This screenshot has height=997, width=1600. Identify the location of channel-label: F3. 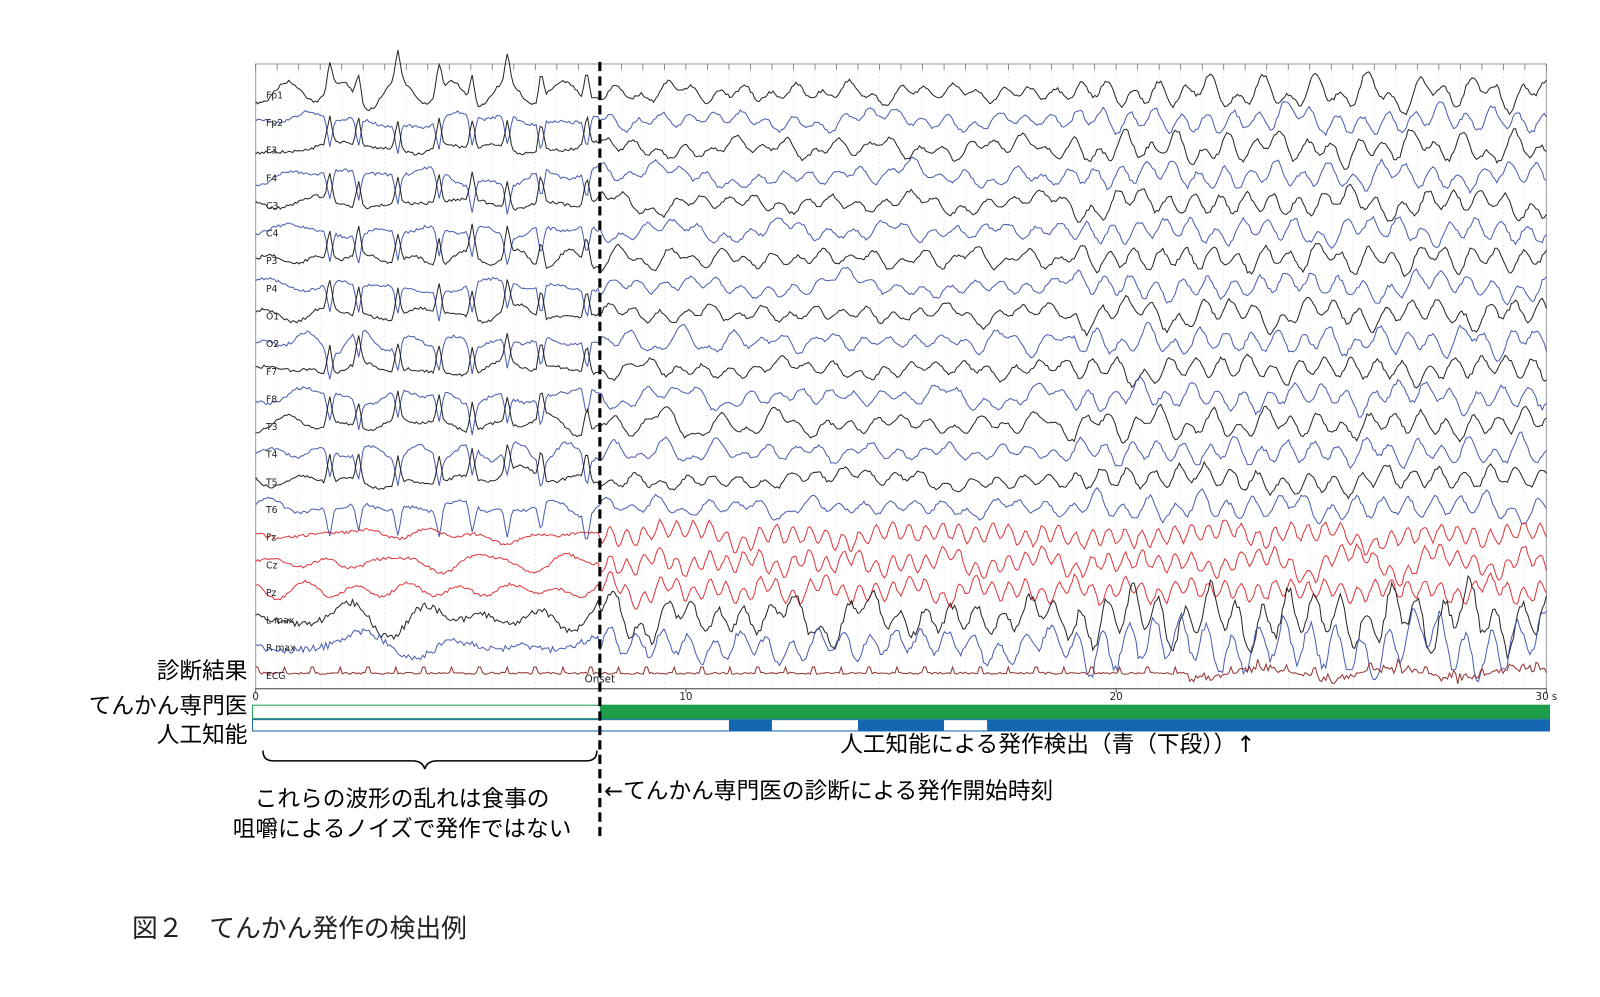
(271, 151).